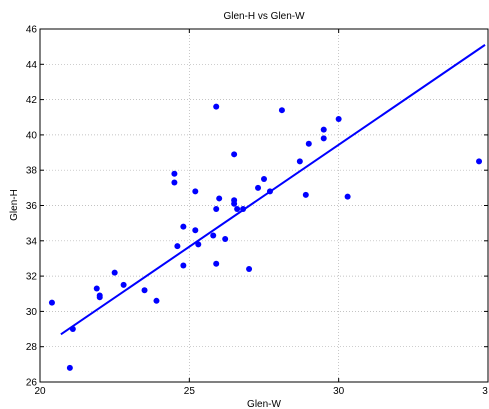  Describe the element at coordinates (339, 391) in the screenshot. I see `x-tick-label: 30` at that location.